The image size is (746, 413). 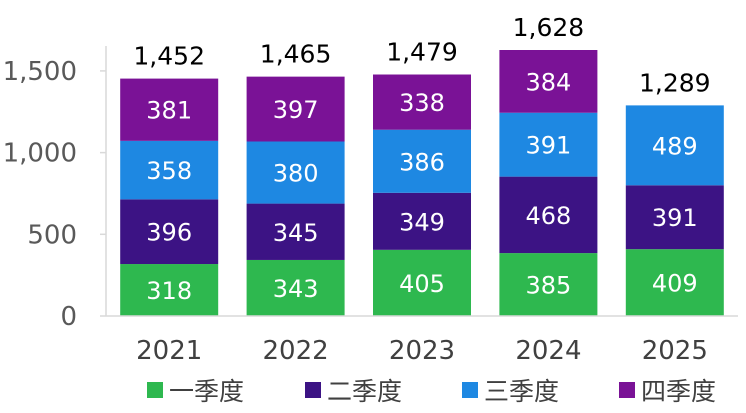 I want to click on data-label: 386, so click(x=422, y=162).